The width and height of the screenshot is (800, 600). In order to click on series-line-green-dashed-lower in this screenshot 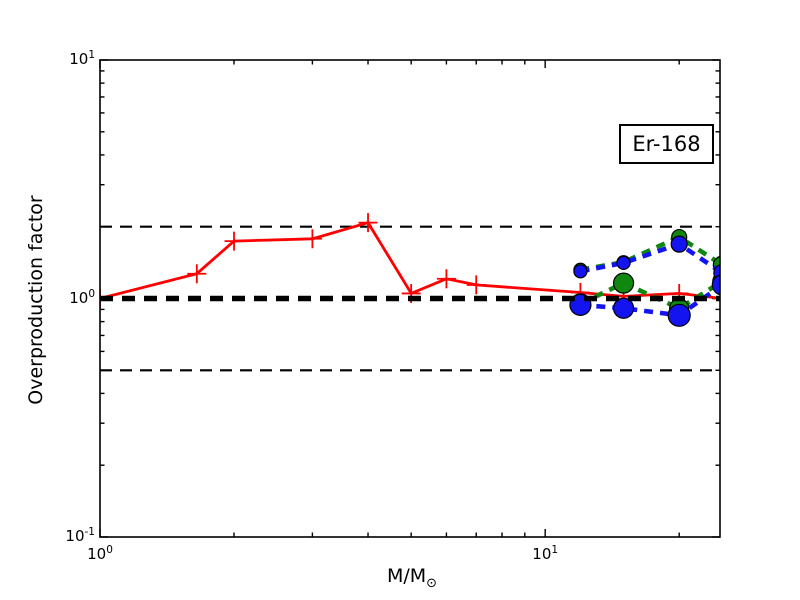, I will do `click(649, 295)`.